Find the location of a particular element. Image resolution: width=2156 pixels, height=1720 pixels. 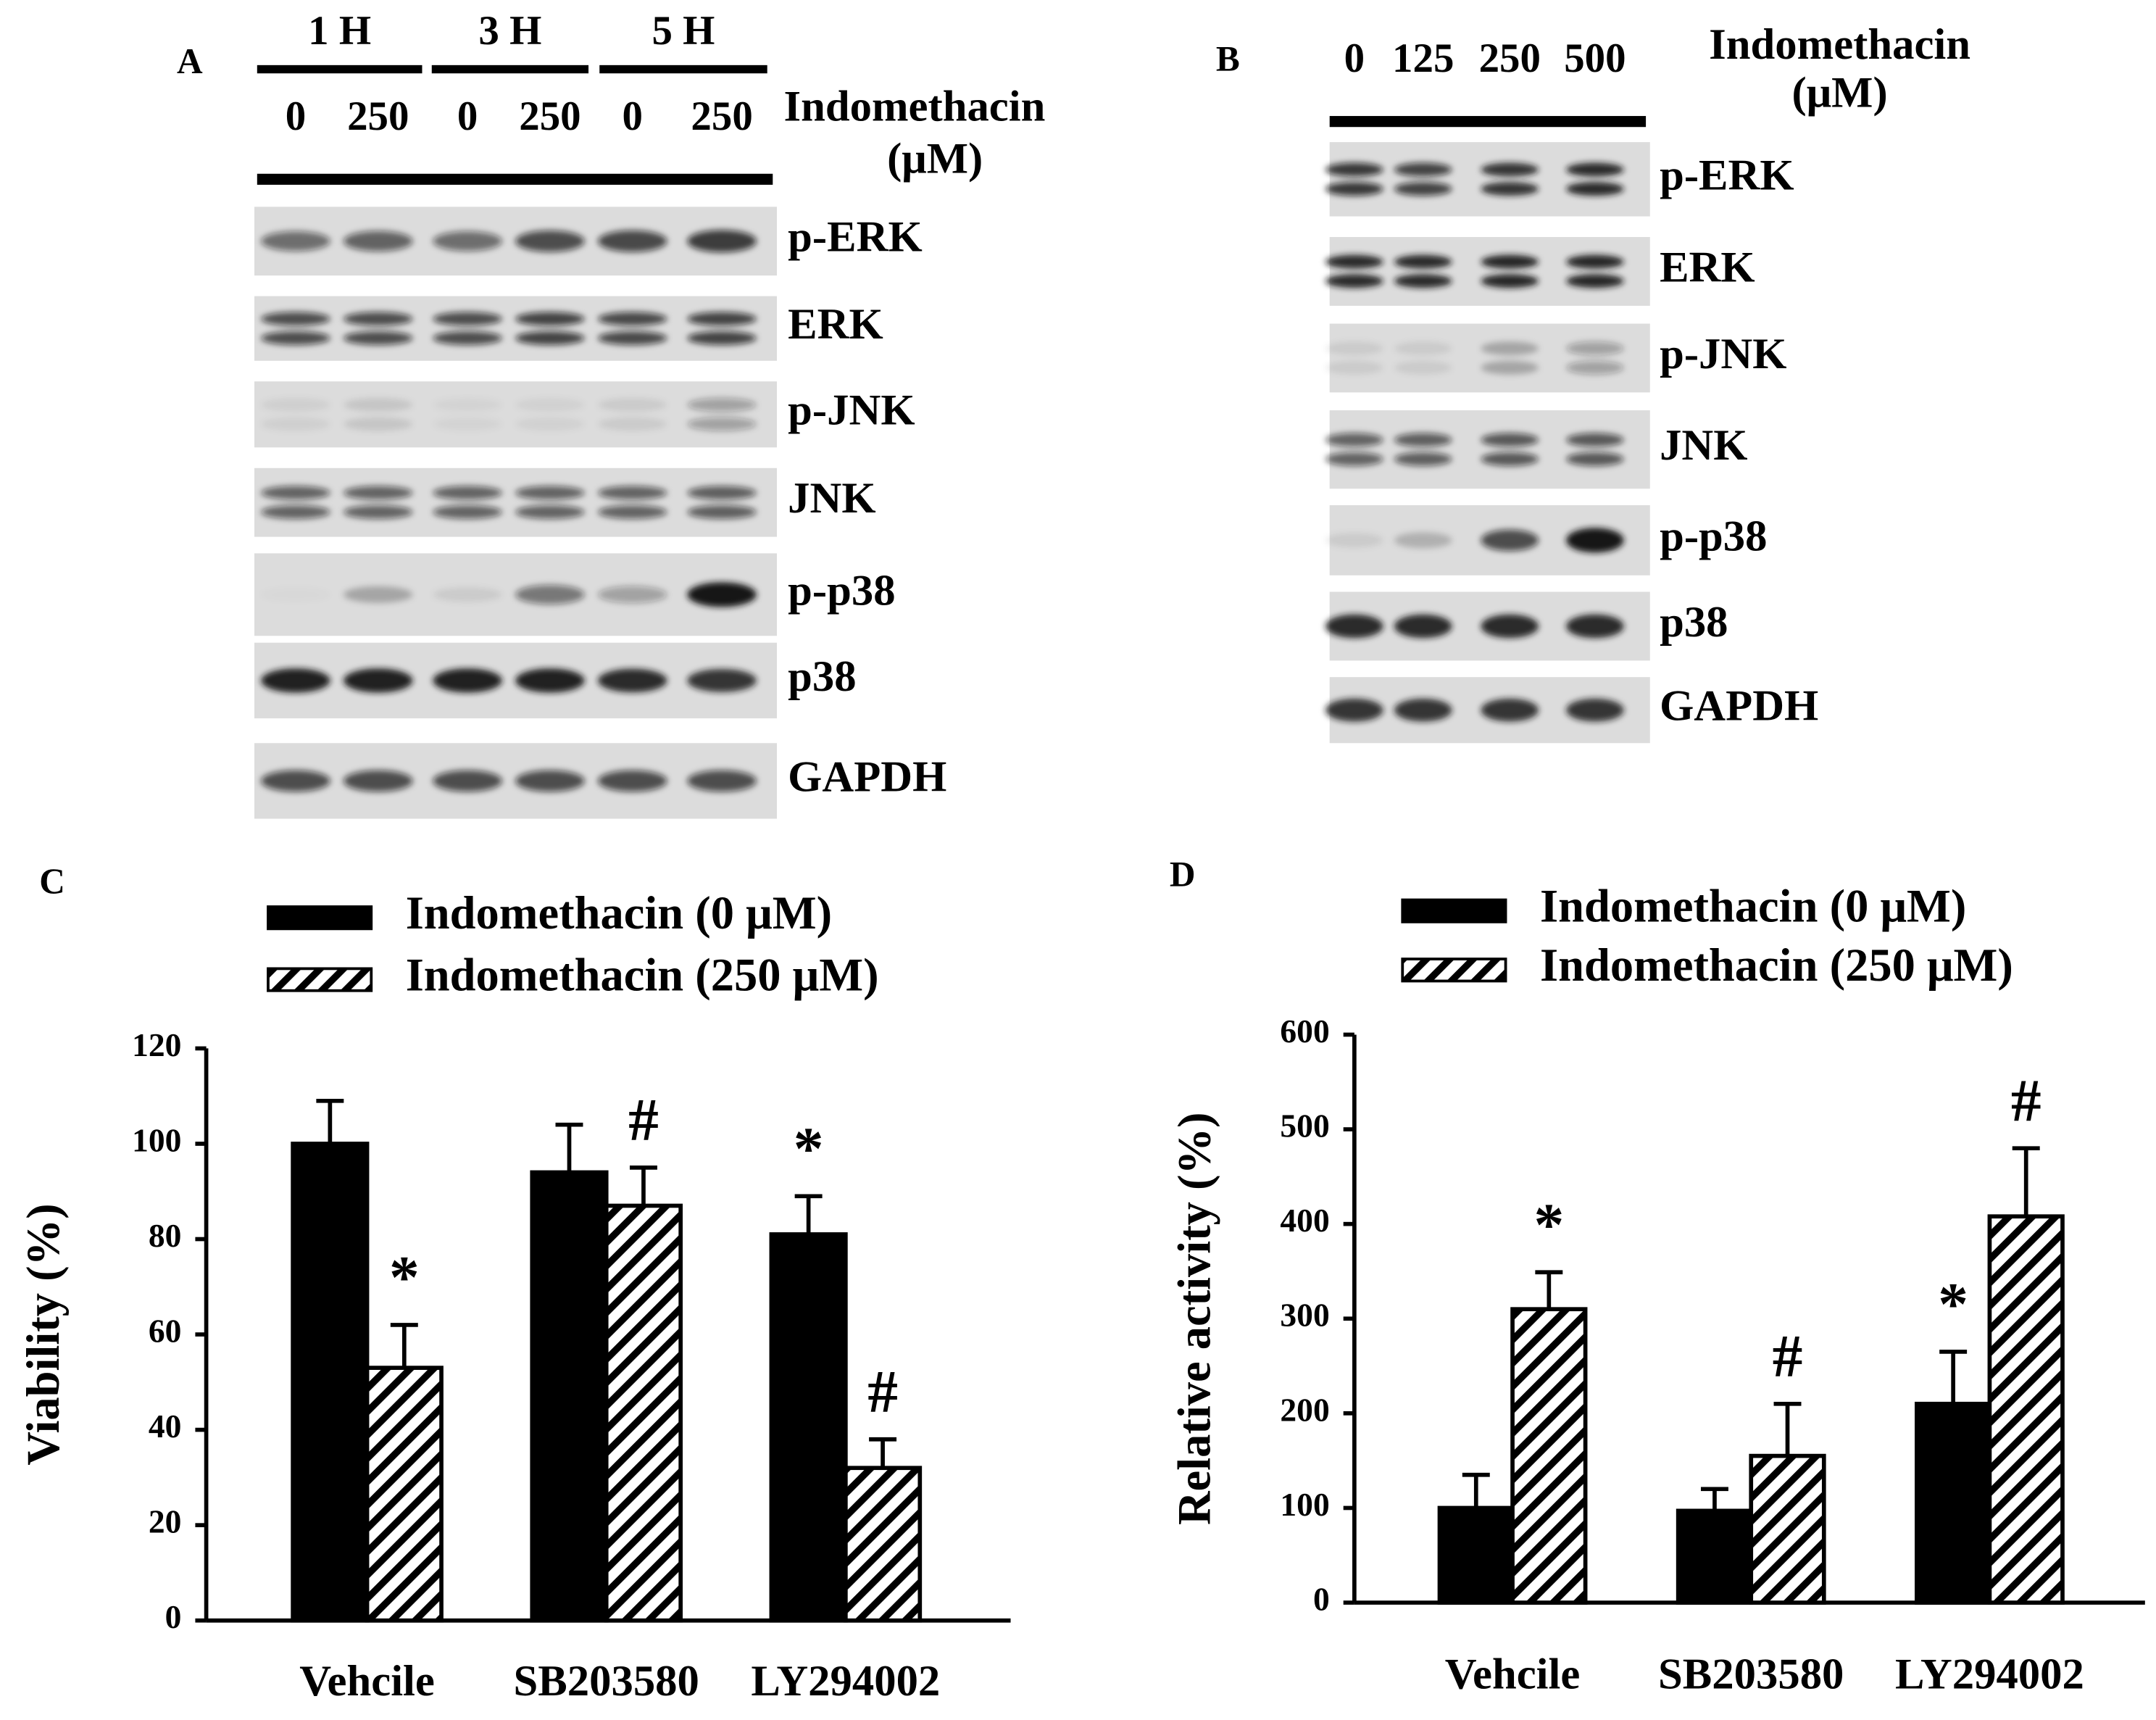

y-tick-label: 400 is located at coordinates (1304, 1220).